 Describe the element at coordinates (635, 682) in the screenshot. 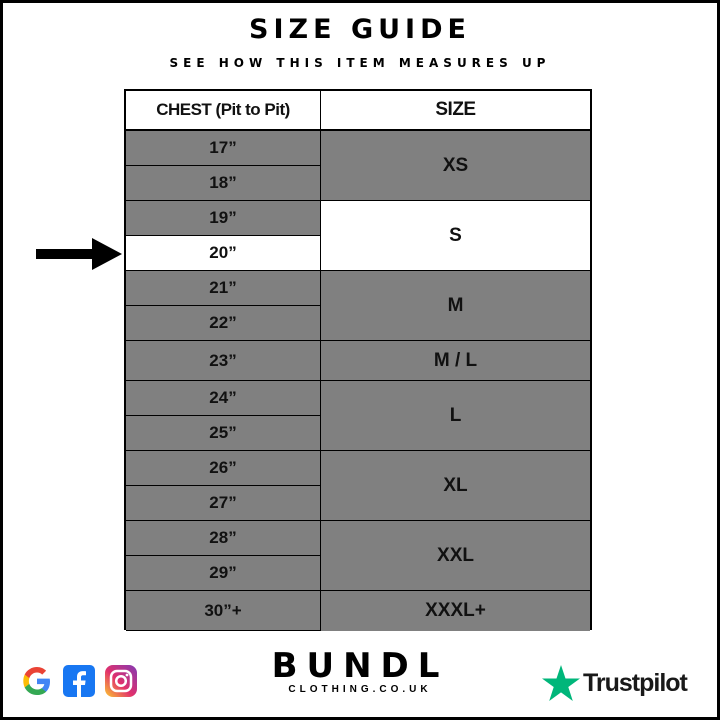

I see `trustpilot-label: Trustpilot` at that location.